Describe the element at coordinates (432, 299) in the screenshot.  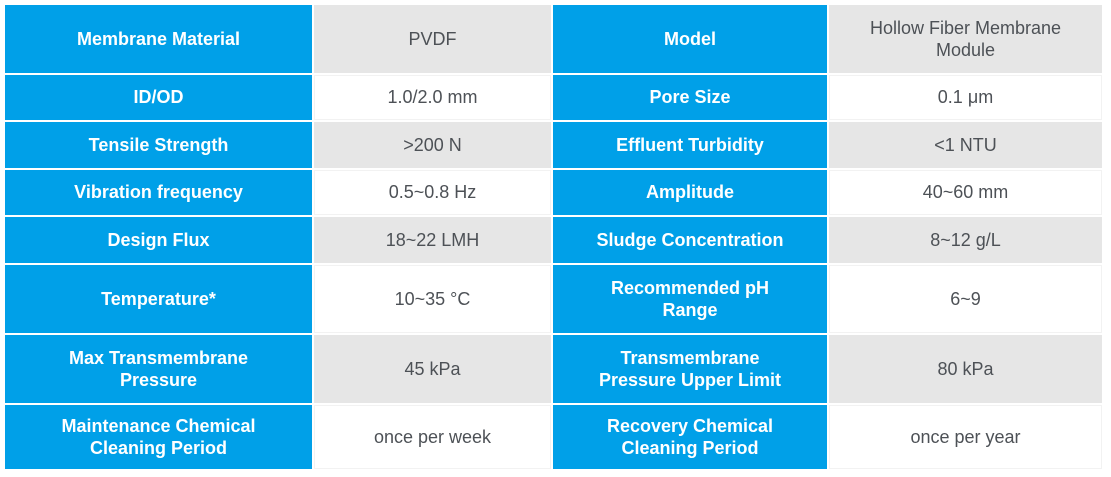
I see `value-temperature: 10~35 °C` at that location.